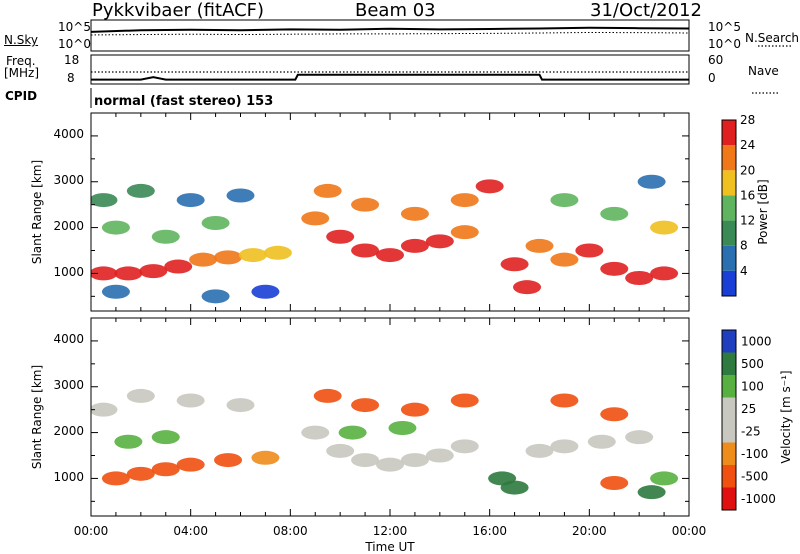 This screenshot has width=800, height=554. I want to click on power-colorbar-tick: 16, so click(747, 195).